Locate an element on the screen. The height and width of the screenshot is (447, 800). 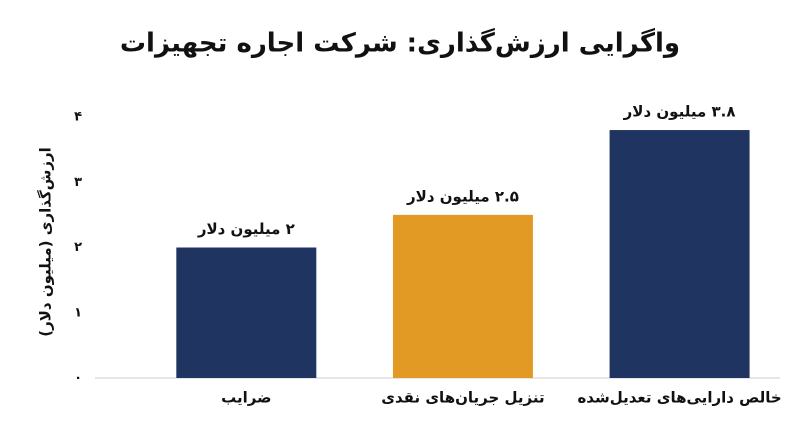
y-tick-label: ۰ is located at coordinates (78, 378).